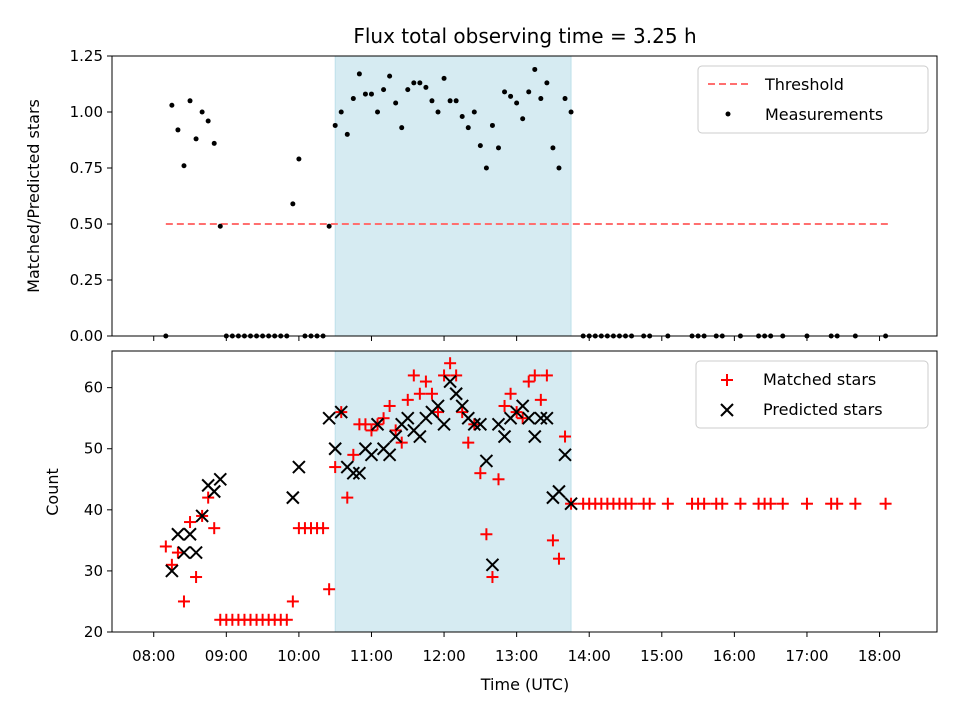 This screenshot has width=960, height=724. Describe the element at coordinates (371, 656) in the screenshot. I see `x-tick-label: 11:00` at that location.